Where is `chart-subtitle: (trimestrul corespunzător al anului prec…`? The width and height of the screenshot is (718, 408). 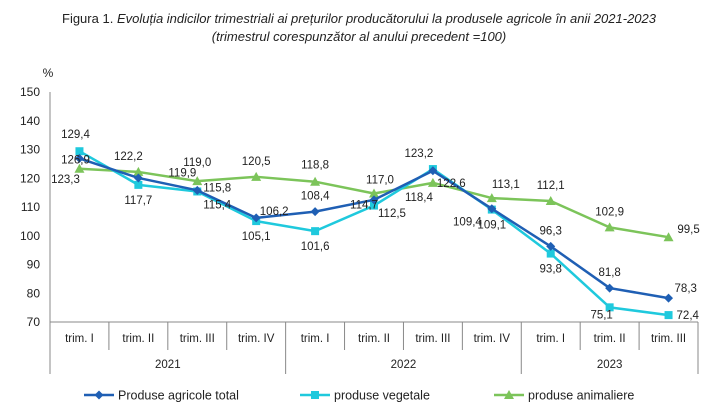
chart-subtitle: (trimestrul corespunzător al anului prec… is located at coordinates (359, 36).